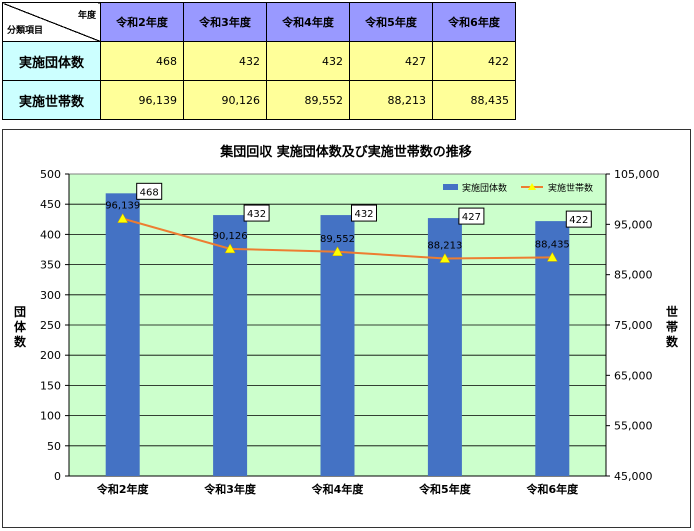  I want to click on bar-data-label: 422, so click(578, 220).